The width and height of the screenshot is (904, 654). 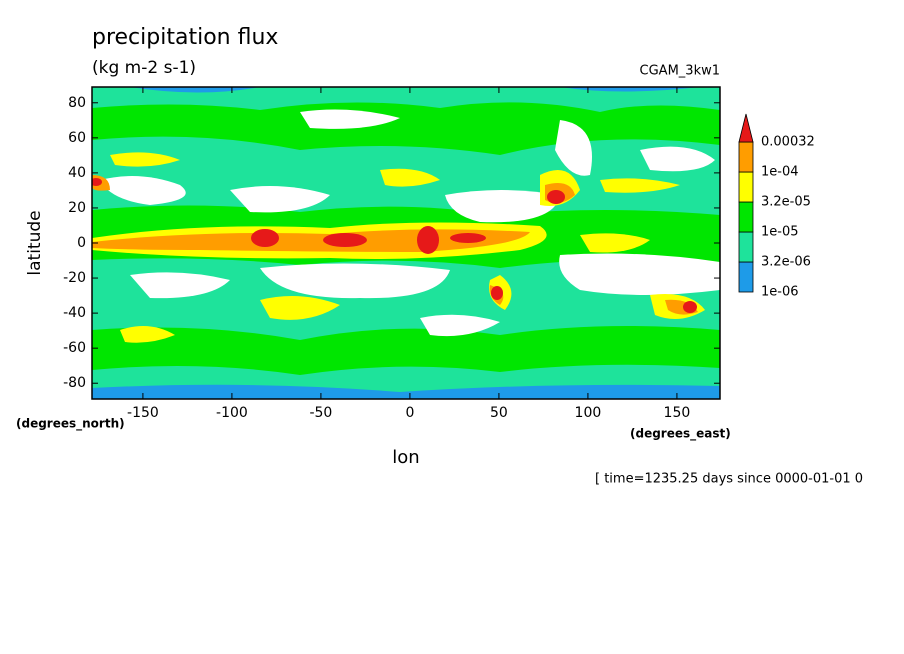 I want to click on x-tick-label: 0, so click(x=409, y=413).